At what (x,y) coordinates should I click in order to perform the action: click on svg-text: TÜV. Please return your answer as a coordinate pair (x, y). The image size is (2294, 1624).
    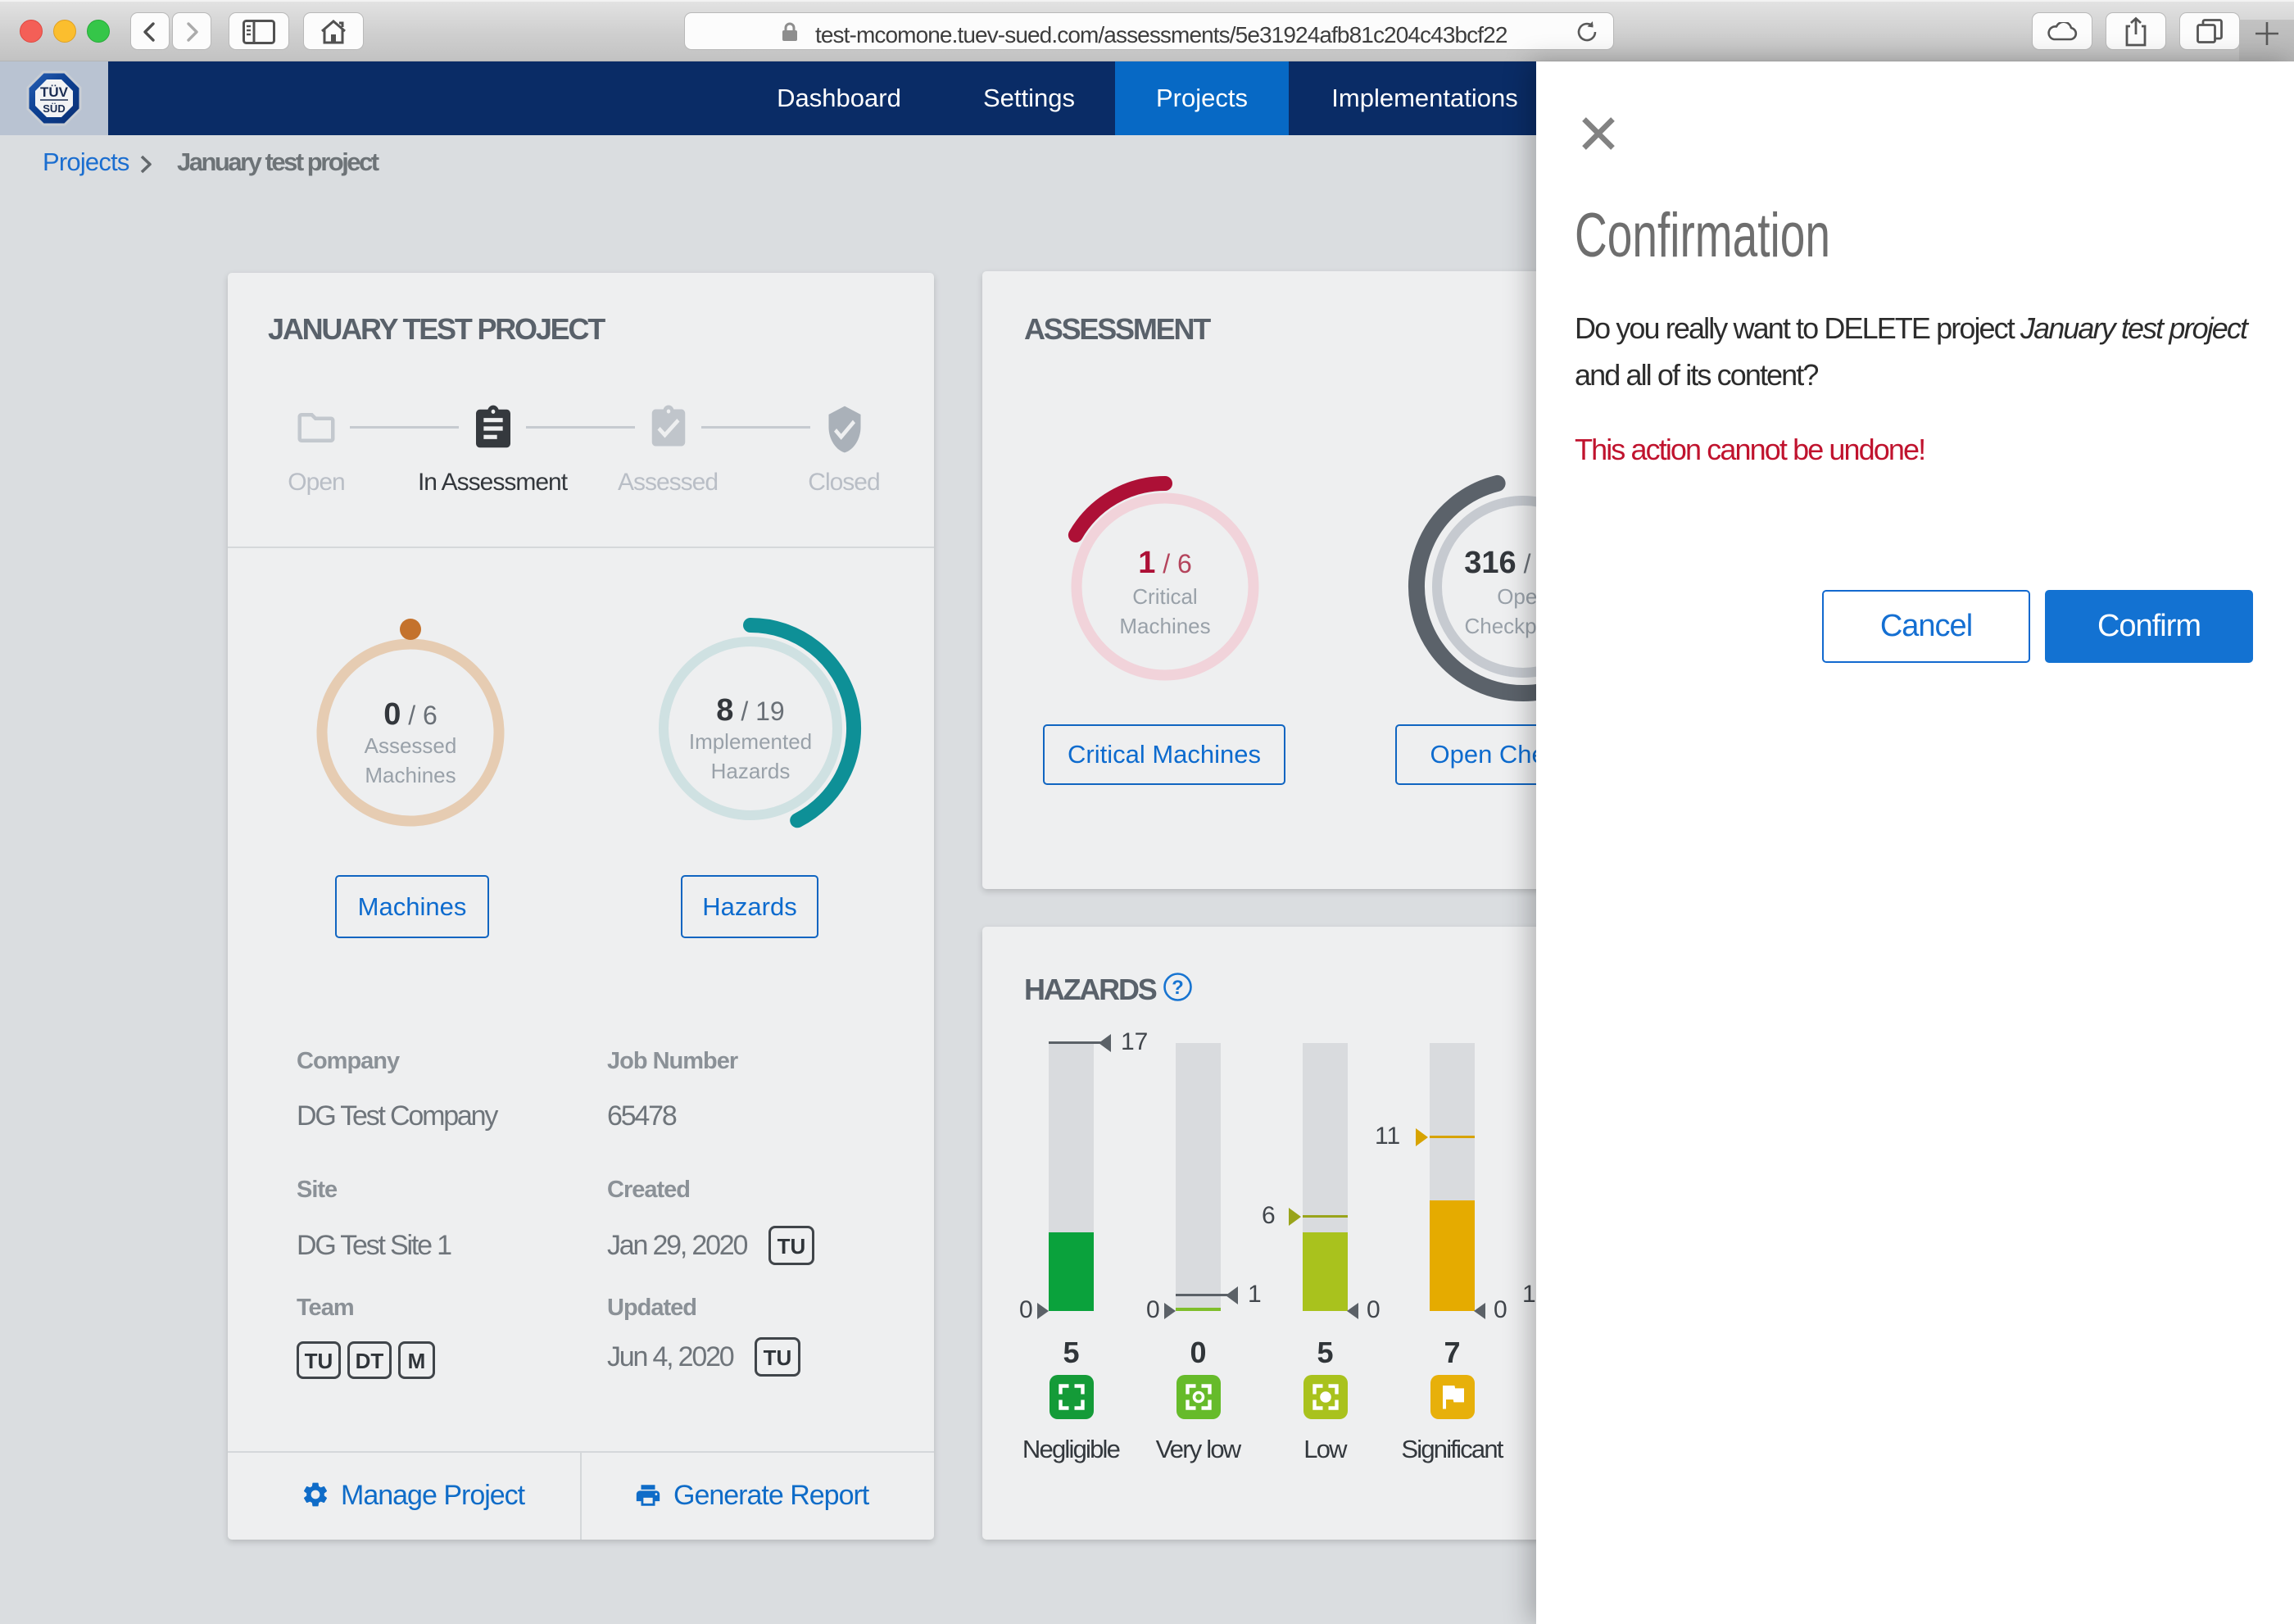
    Looking at the image, I should click on (54, 92).